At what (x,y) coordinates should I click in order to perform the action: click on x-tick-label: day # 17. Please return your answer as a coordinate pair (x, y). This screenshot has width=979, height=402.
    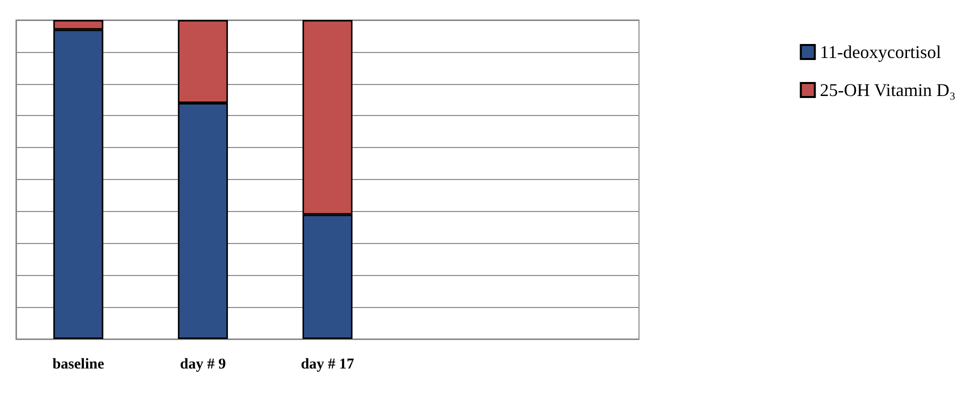
    Looking at the image, I should click on (327, 364).